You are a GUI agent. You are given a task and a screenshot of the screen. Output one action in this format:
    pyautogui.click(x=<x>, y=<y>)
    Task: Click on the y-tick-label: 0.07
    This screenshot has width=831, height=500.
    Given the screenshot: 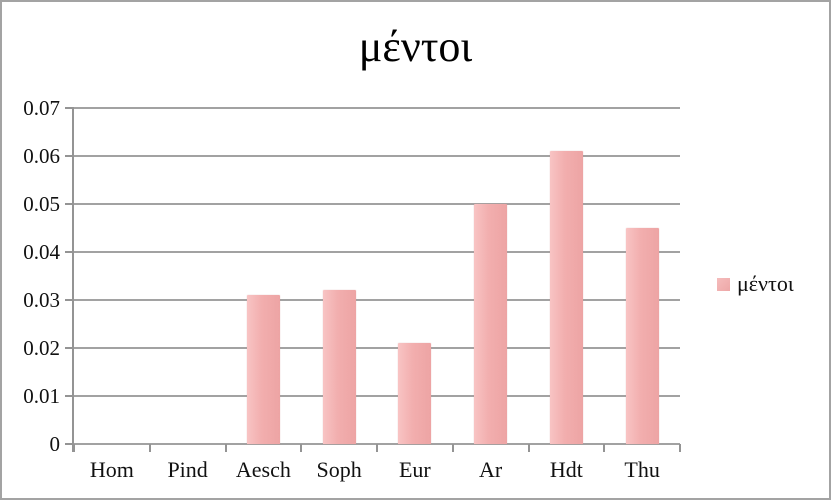 What is the action you would take?
    pyautogui.click(x=41, y=108)
    